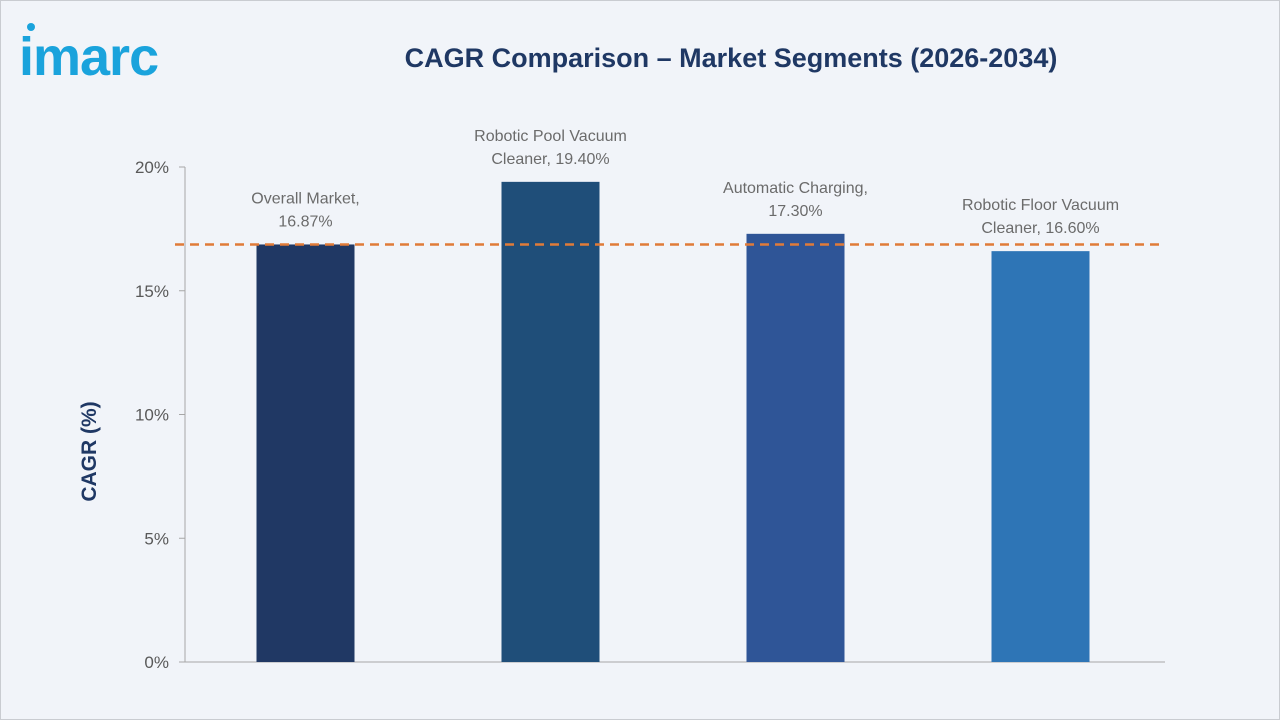  Describe the element at coordinates (1040, 228) in the screenshot. I see `data-label: Cleaner, 16.60%` at that location.